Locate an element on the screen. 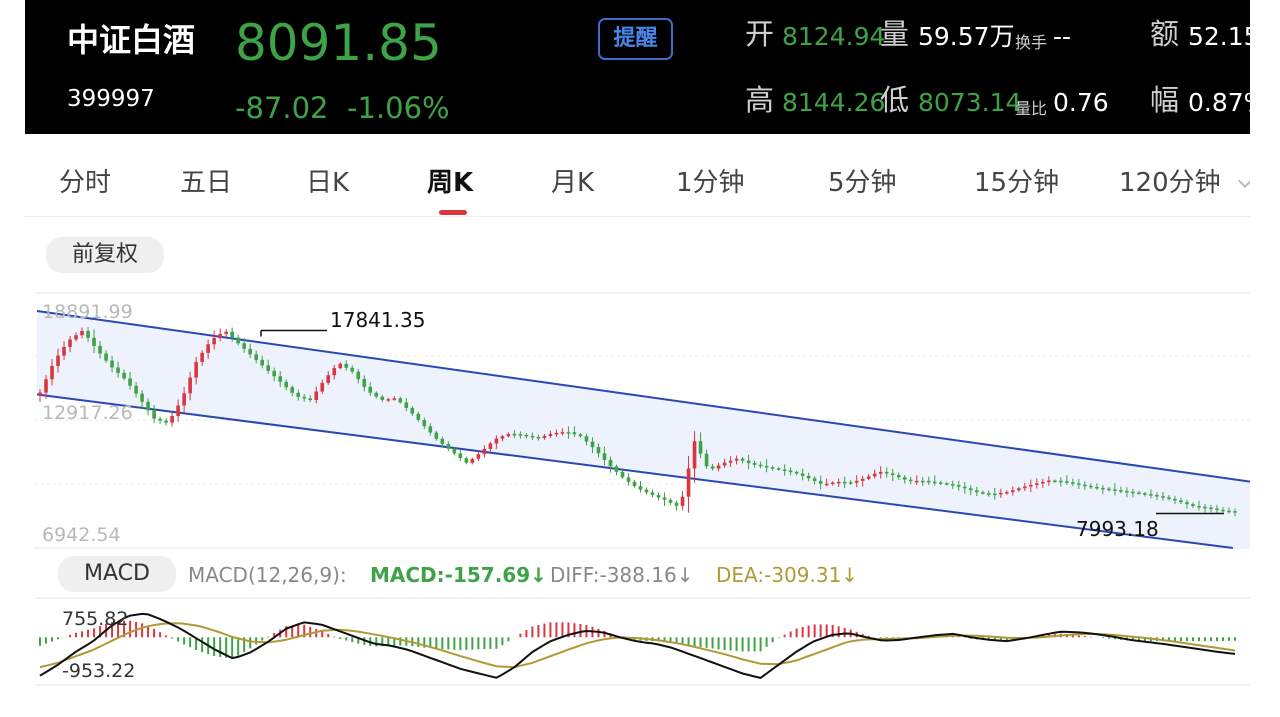 This screenshot has width=1280, height=717. tab-1-minute: 1分钟 is located at coordinates (710, 183).